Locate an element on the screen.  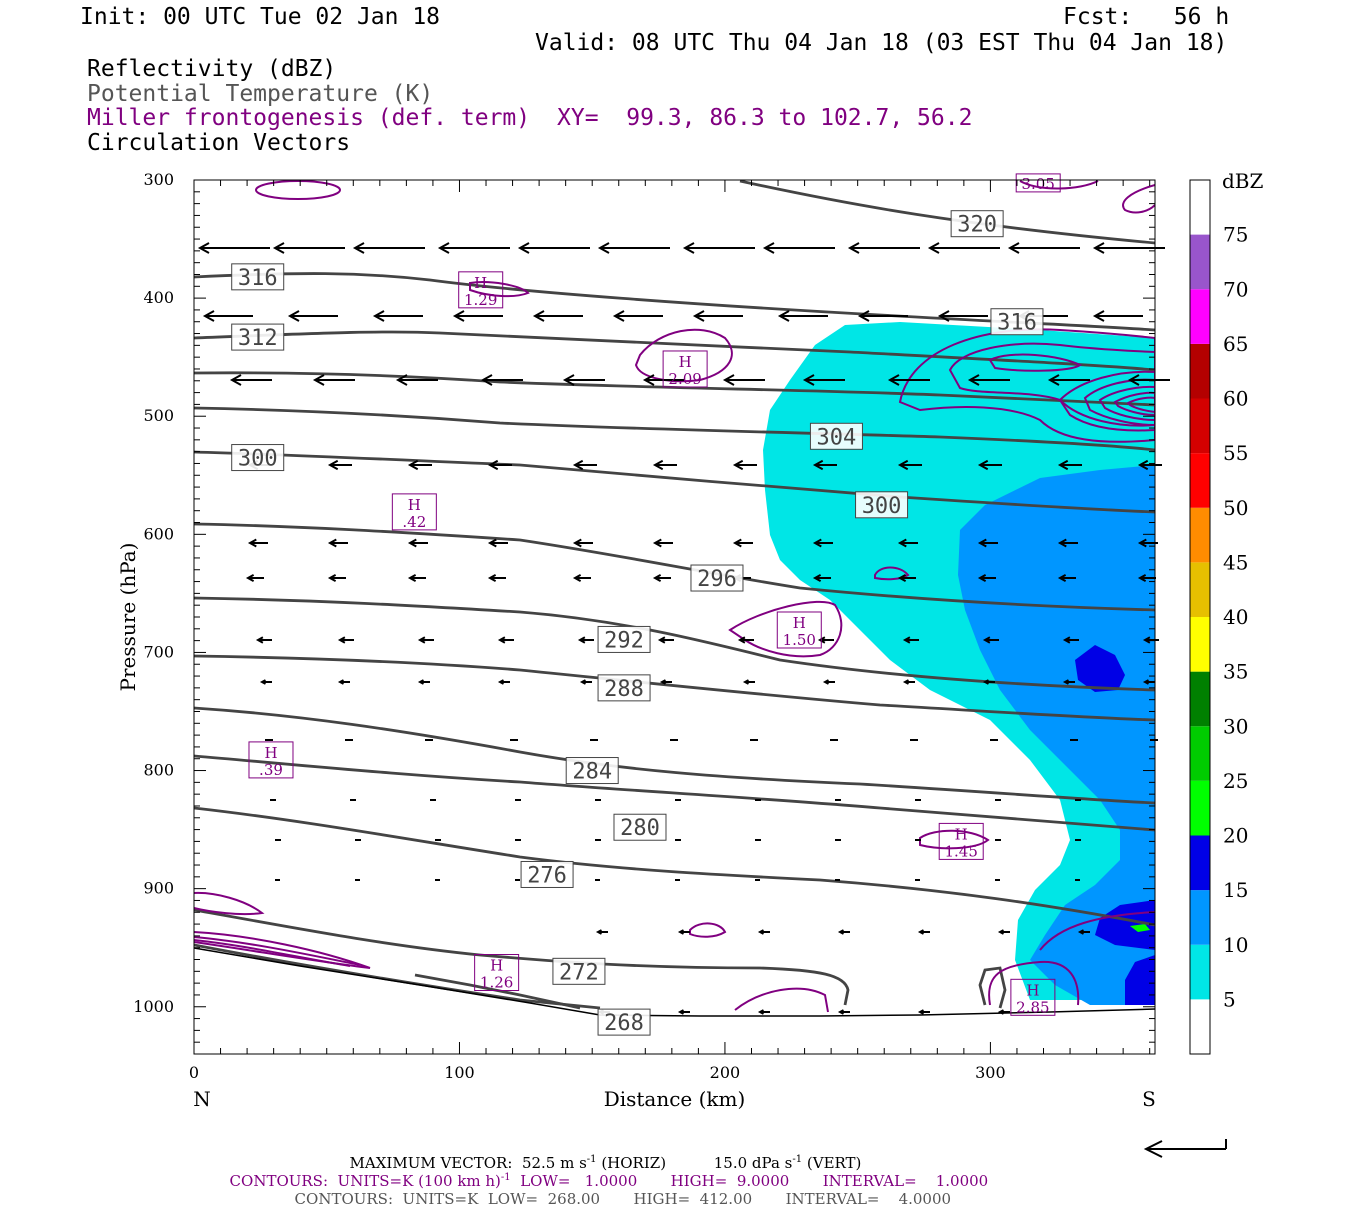
theta-label: 320 is located at coordinates (977, 225).